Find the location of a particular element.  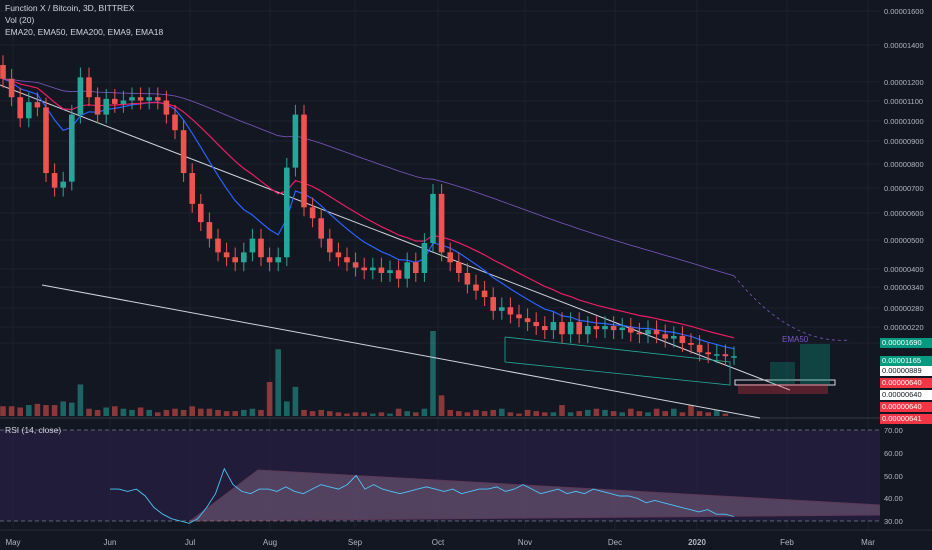

symbol-legend: Function X / Bitcoin, 3D, BITTREX is located at coordinates (70, 8).